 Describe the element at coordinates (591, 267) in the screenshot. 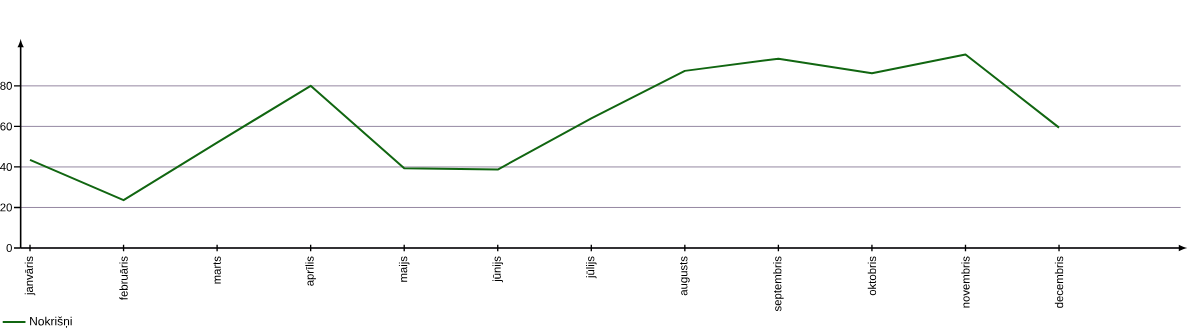

I see `x-tick-label: jūlijs` at that location.